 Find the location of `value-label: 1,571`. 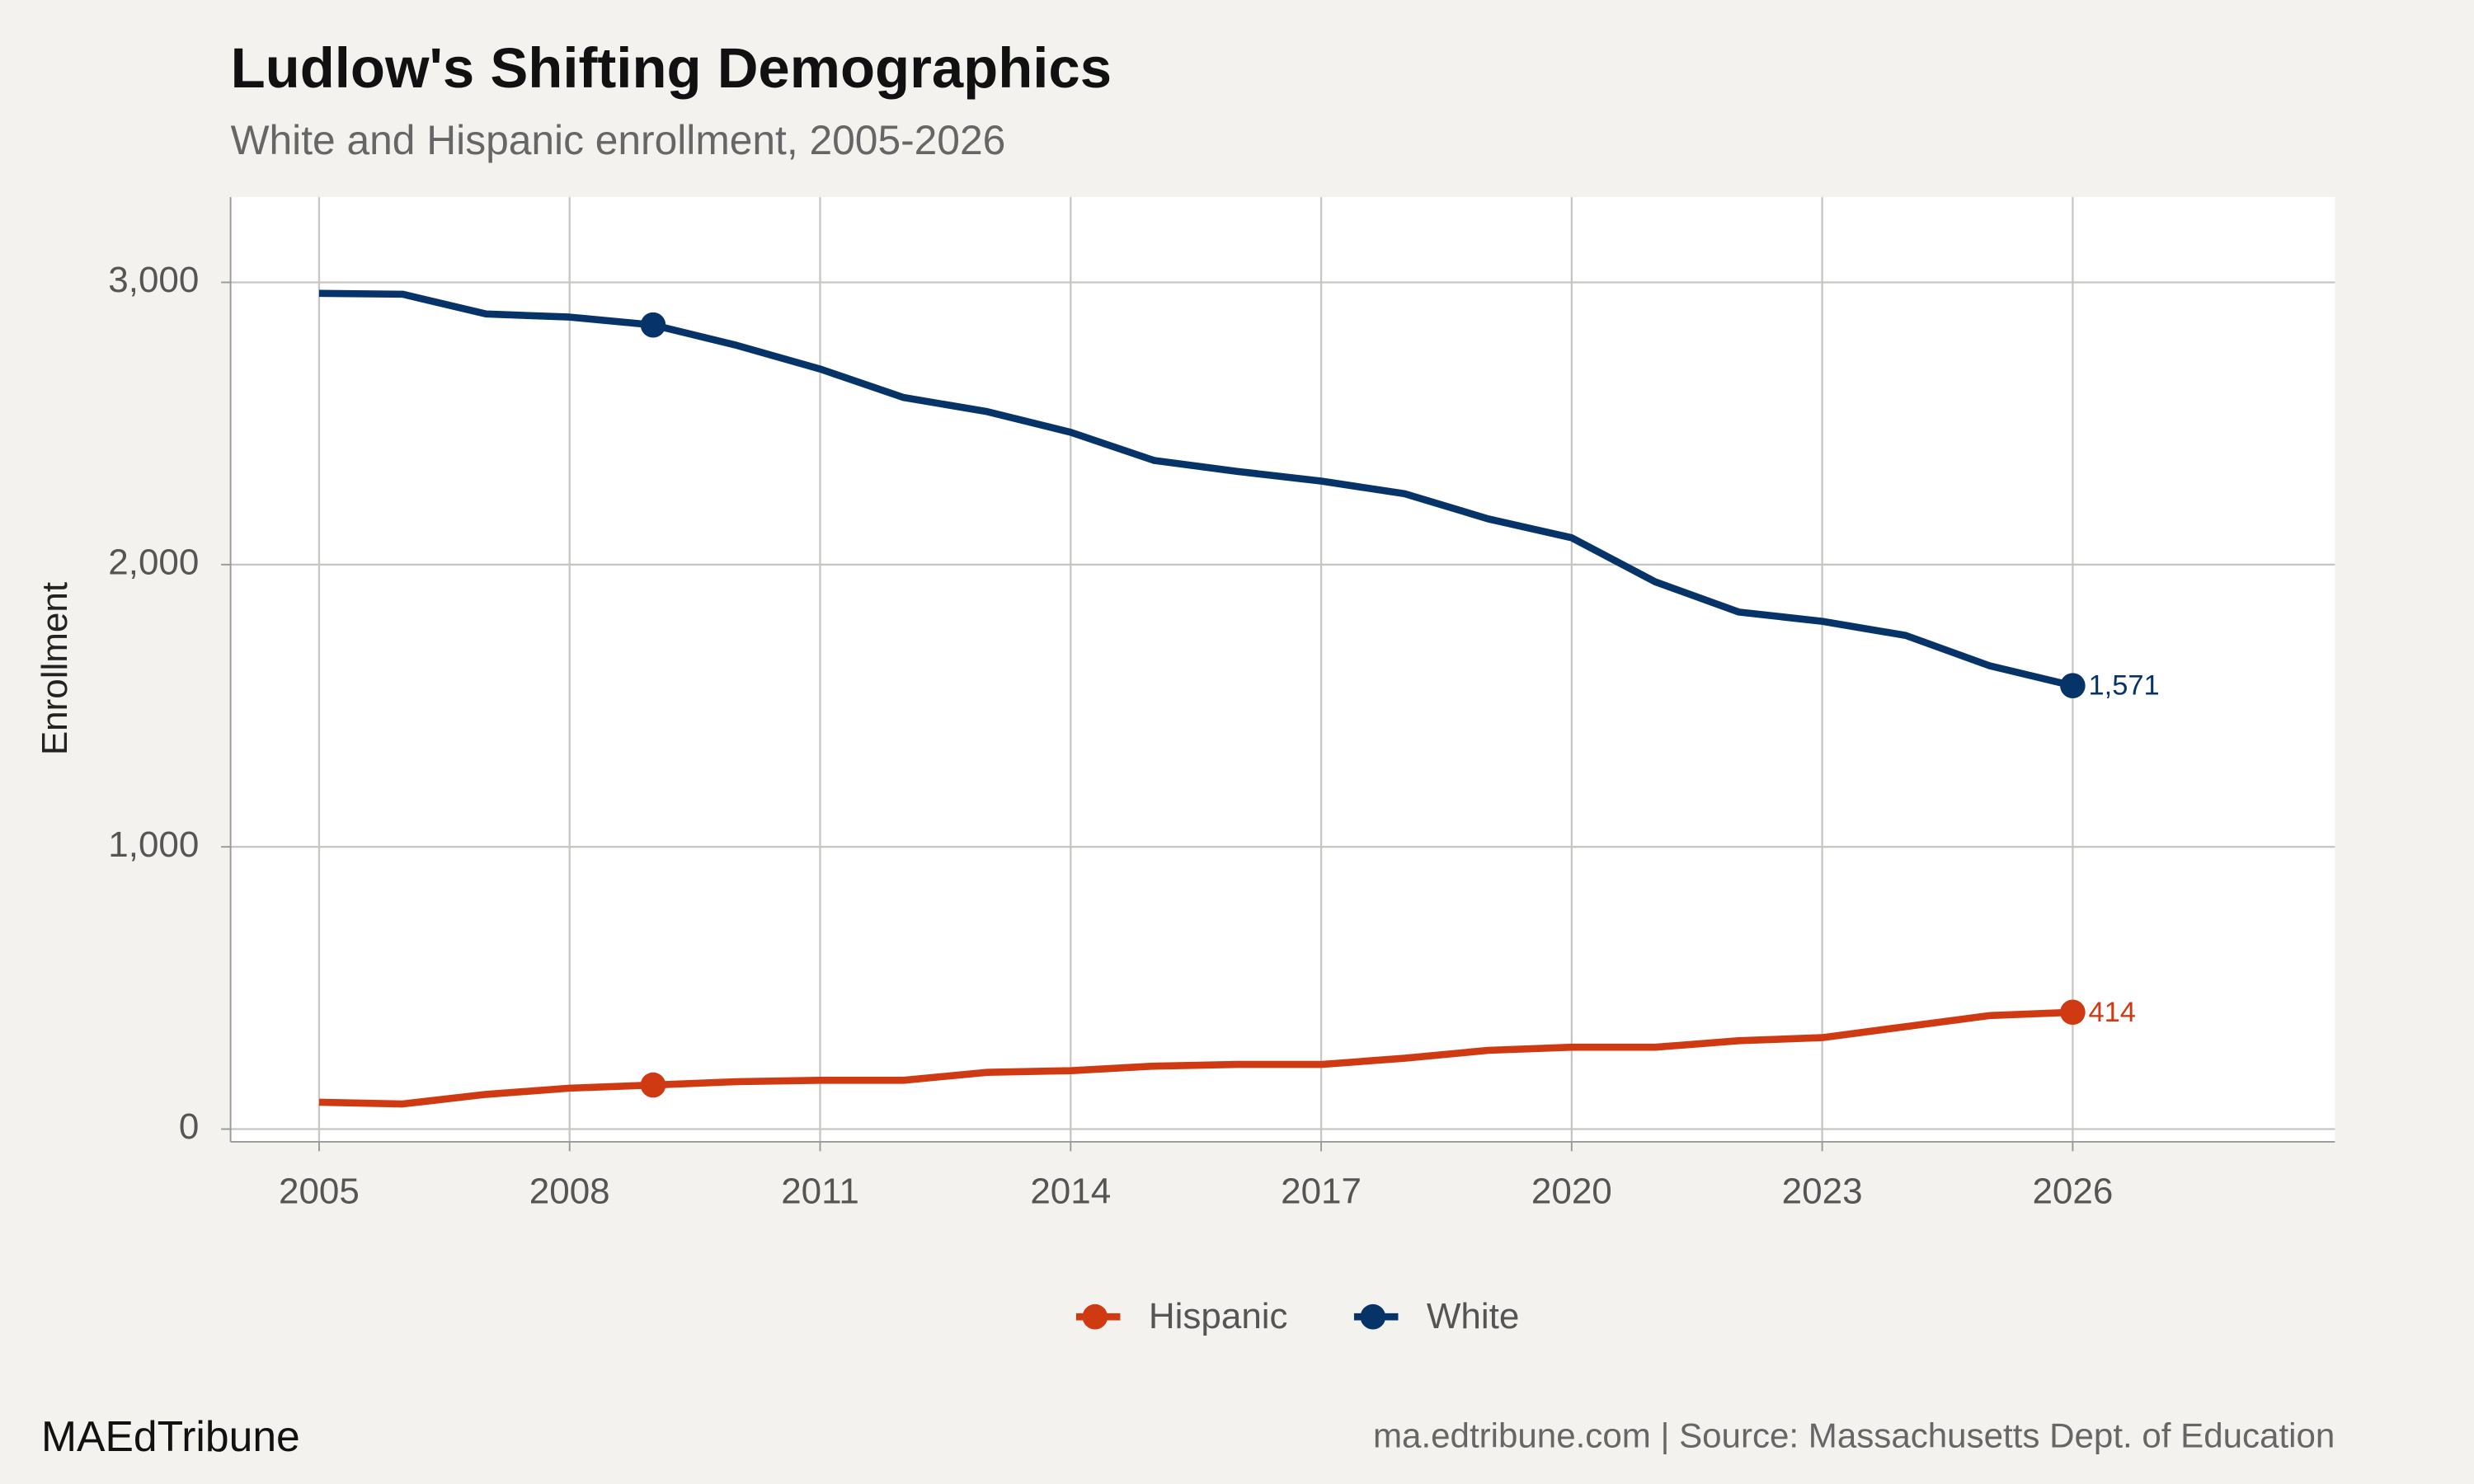

value-label: 1,571 is located at coordinates (2124, 686).